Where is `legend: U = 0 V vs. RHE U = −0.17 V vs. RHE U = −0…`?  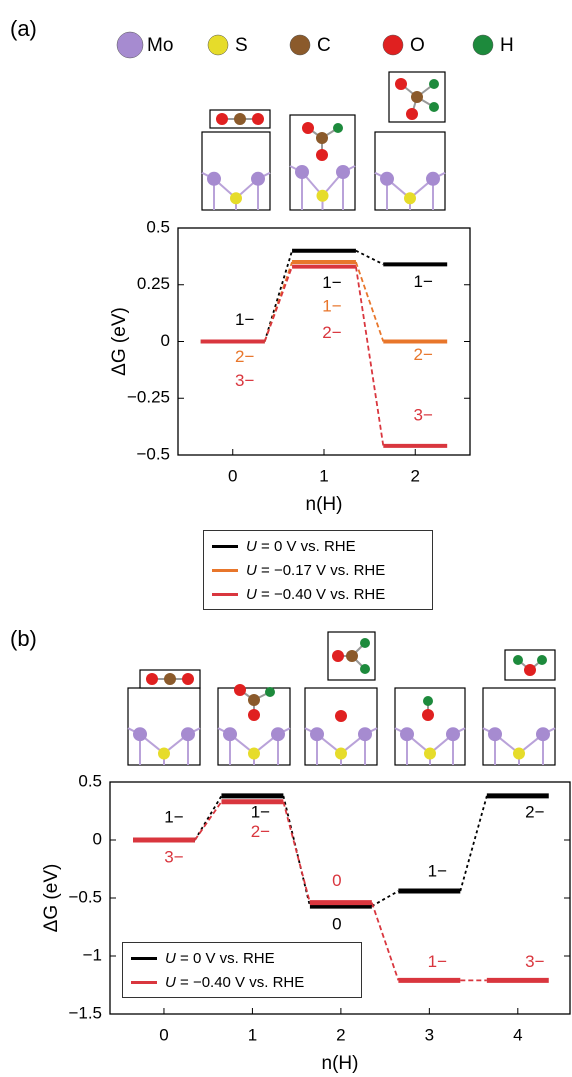 legend: U = 0 V vs. RHE U = −0.17 V vs. RHE U = −0… is located at coordinates (318, 570).